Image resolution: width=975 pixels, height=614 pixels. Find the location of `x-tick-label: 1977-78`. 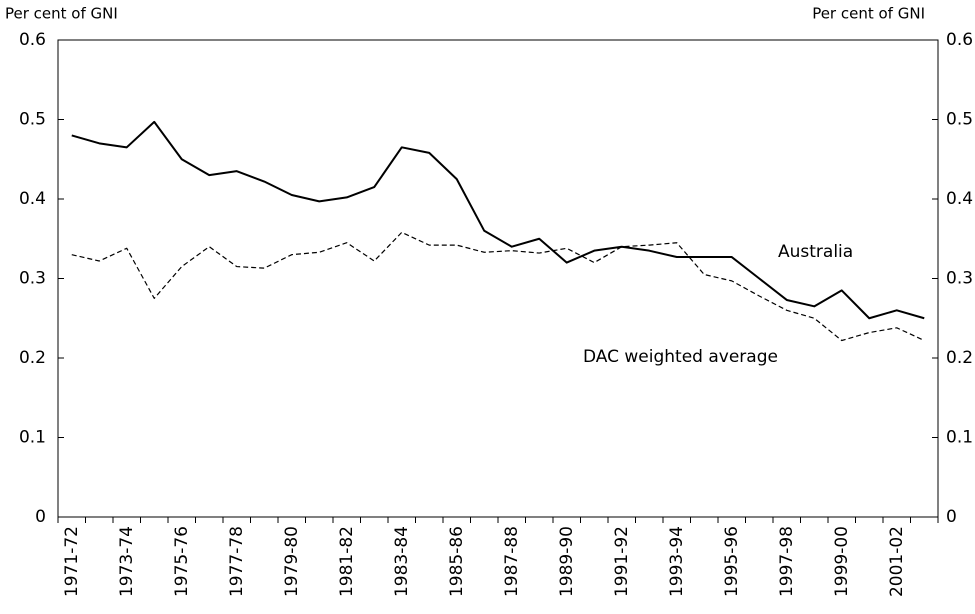

x-tick-label: 1977-78 is located at coordinates (237, 561).